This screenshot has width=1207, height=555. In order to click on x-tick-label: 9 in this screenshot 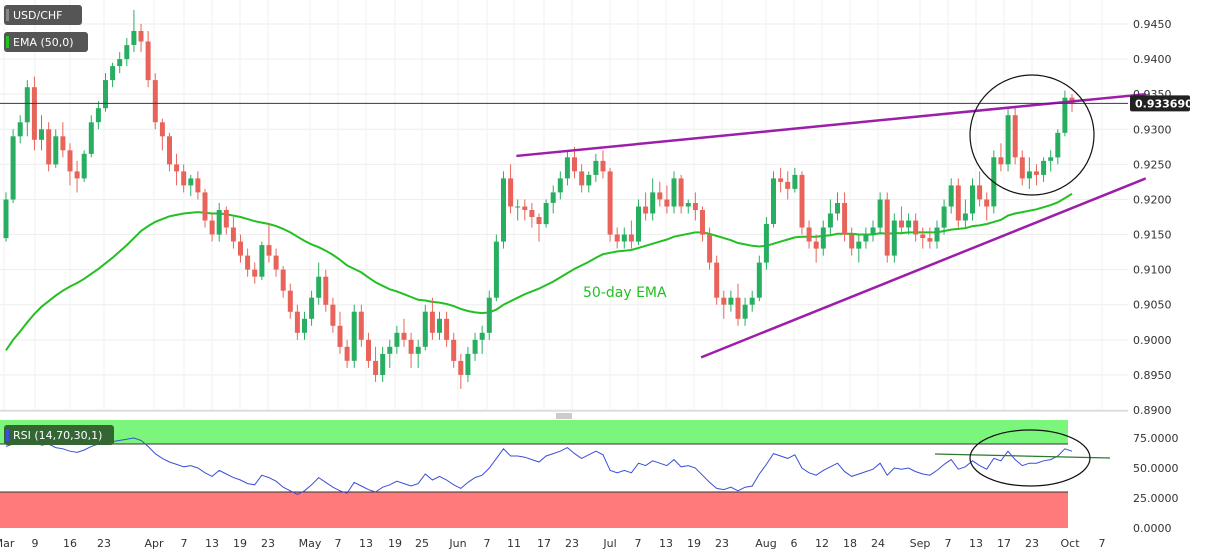, I will do `click(35, 543)`.